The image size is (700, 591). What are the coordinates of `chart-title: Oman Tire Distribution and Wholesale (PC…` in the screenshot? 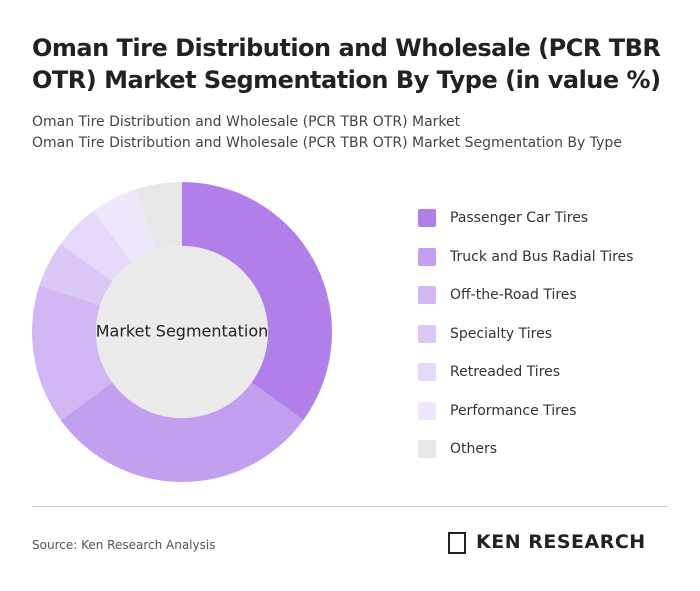 It's located at (346, 64).